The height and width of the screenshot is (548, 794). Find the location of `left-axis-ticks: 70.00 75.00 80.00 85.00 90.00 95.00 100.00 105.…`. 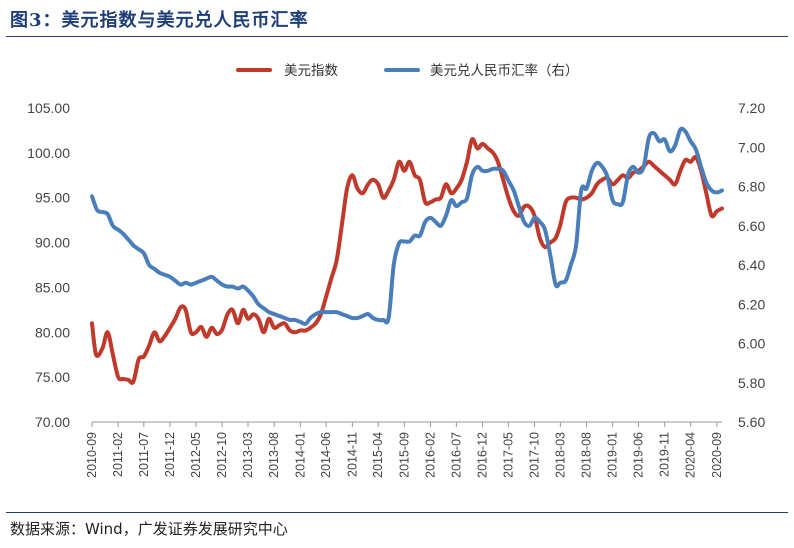

left-axis-ticks: 70.00 75.00 80.00 85.00 90.00 95.00 100.00 105.… is located at coordinates (48, 265).